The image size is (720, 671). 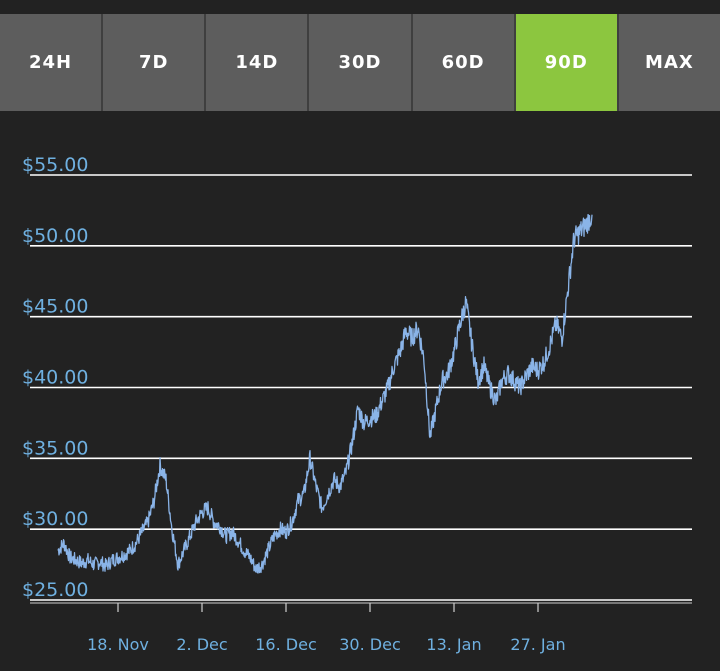 I want to click on x-tick-label: 13. Jan, so click(x=453, y=644).